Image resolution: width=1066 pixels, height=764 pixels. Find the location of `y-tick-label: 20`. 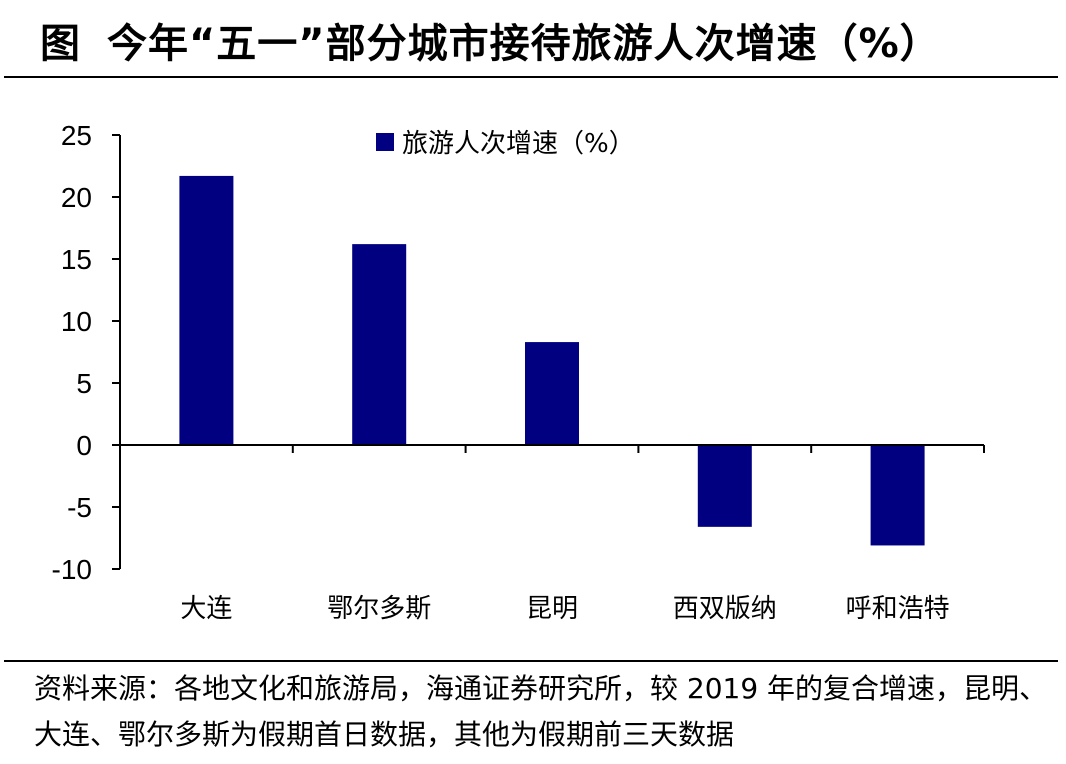

y-tick-label: 20 is located at coordinates (76, 197).